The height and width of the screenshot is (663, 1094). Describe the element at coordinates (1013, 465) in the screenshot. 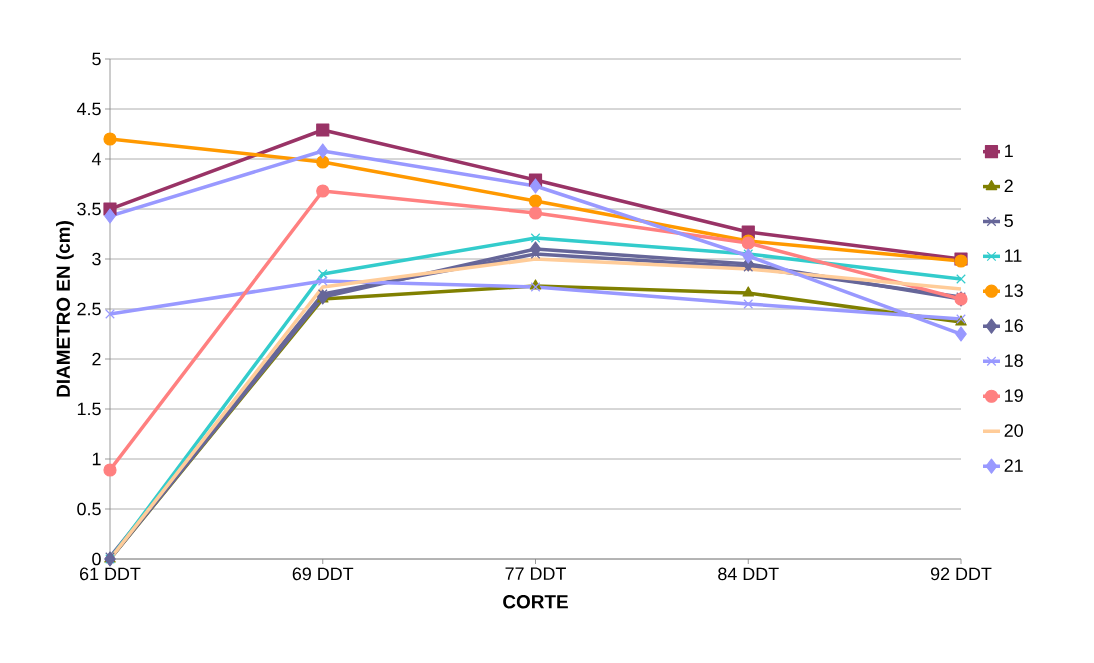

I see `legend-label: 21` at that location.